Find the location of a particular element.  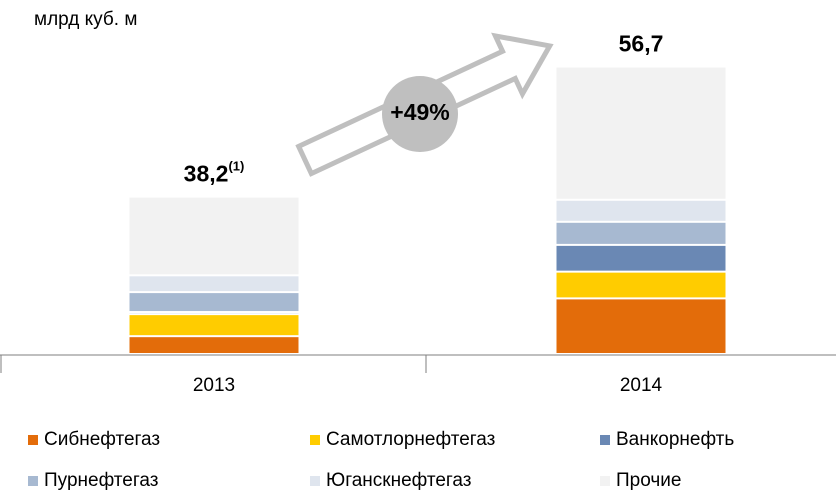

legend-label: Прочие is located at coordinates (648, 480).